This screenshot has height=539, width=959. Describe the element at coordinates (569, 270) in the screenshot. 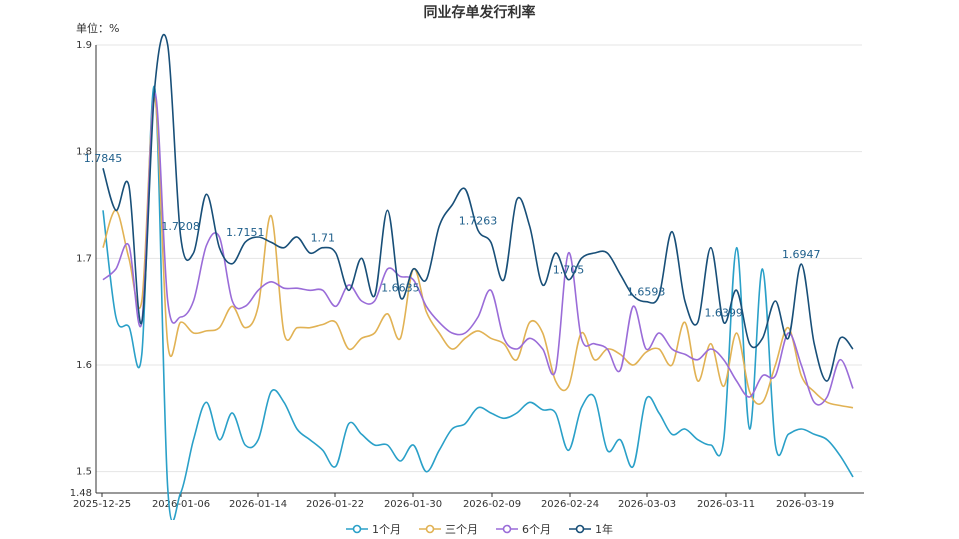

I see `data-label: 1.705` at that location.